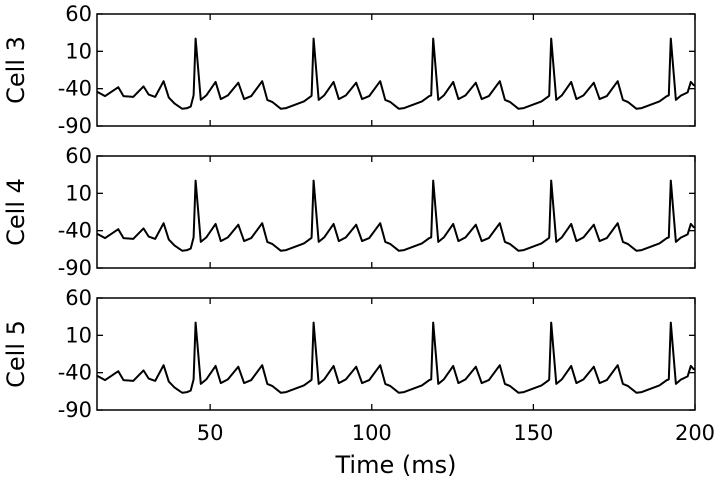 The image size is (720, 482). What do you see at coordinates (533, 433) in the screenshot?
I see `x-tick-label: 150` at bounding box center [533, 433].